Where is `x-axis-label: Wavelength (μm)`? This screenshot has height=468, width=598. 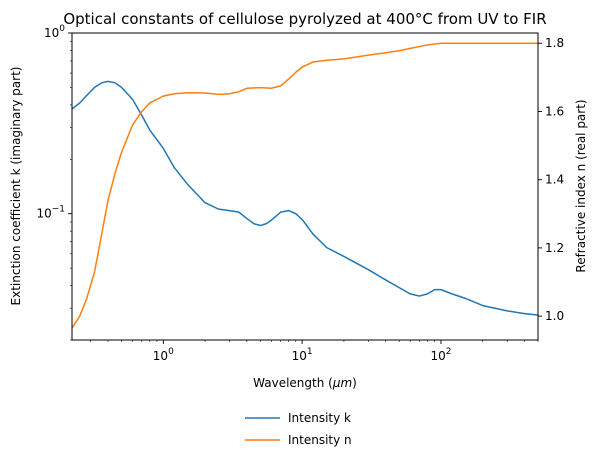
x-axis-label: Wavelength (μm) is located at coordinates (305, 383).